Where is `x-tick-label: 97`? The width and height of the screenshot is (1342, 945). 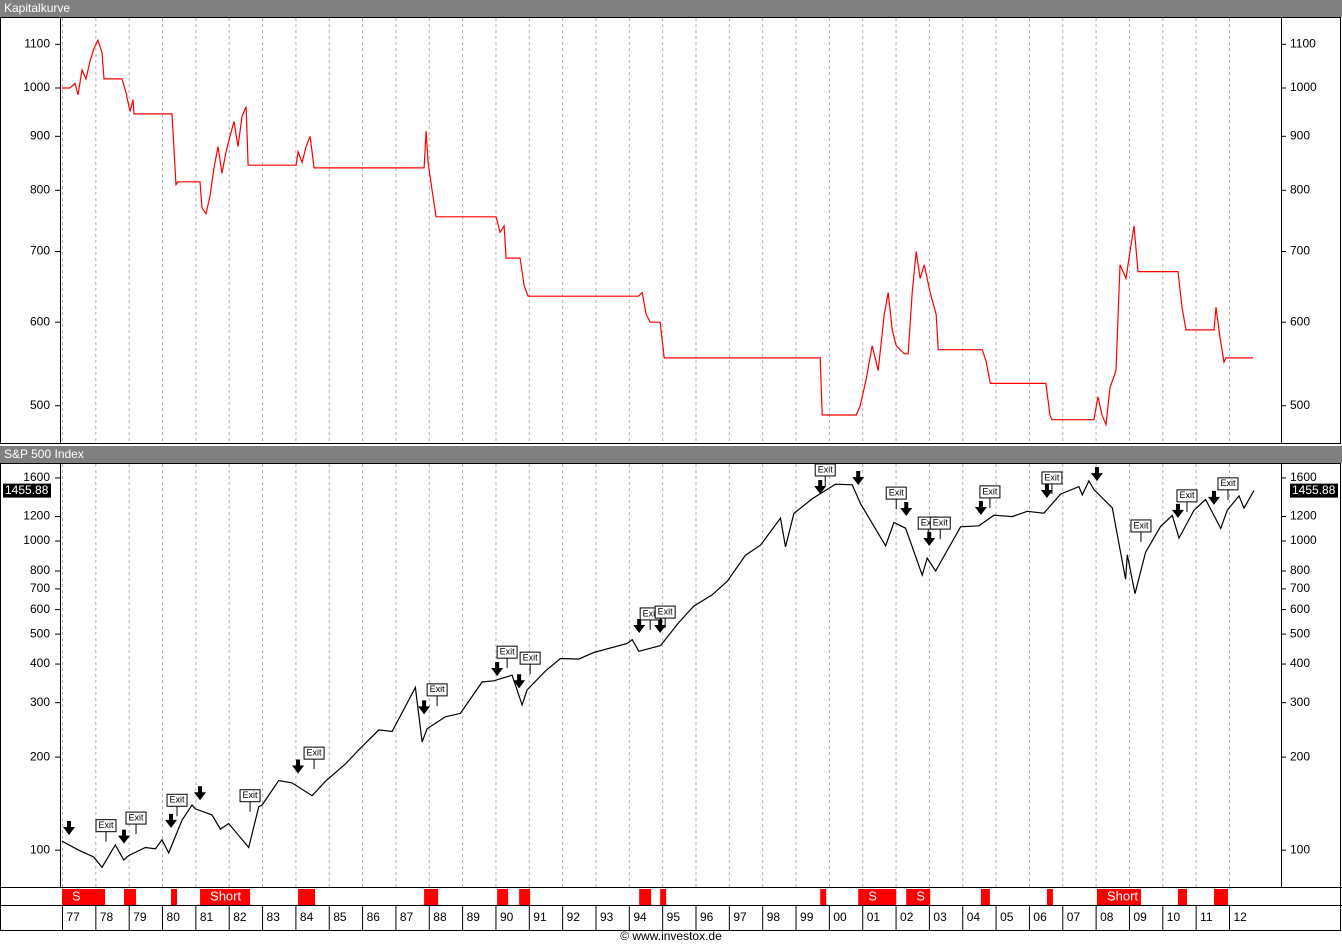 x-tick-label: 97 is located at coordinates (740, 917).